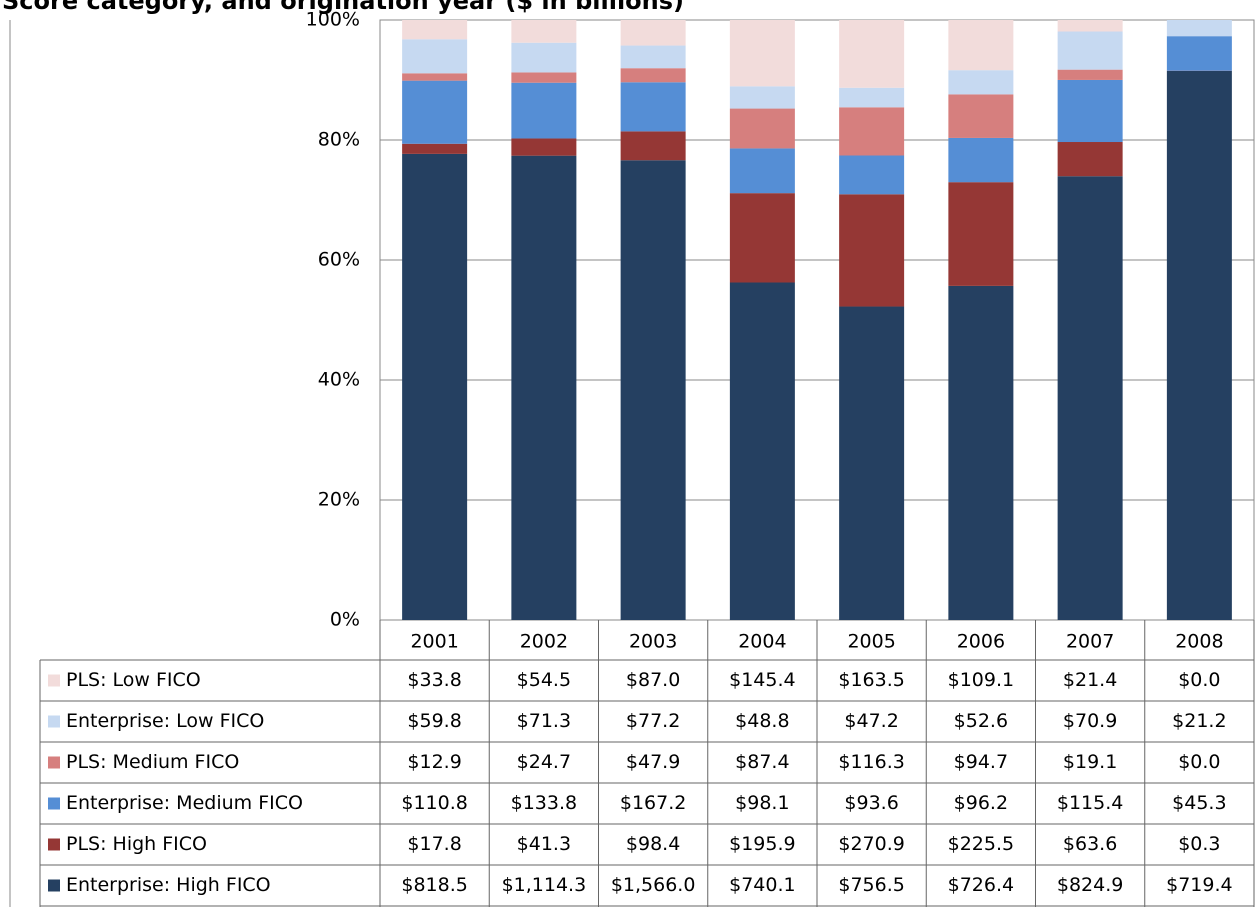 Image resolution: width=1258 pixels, height=907 pixels. I want to click on table-value: $93.6, so click(871, 803).